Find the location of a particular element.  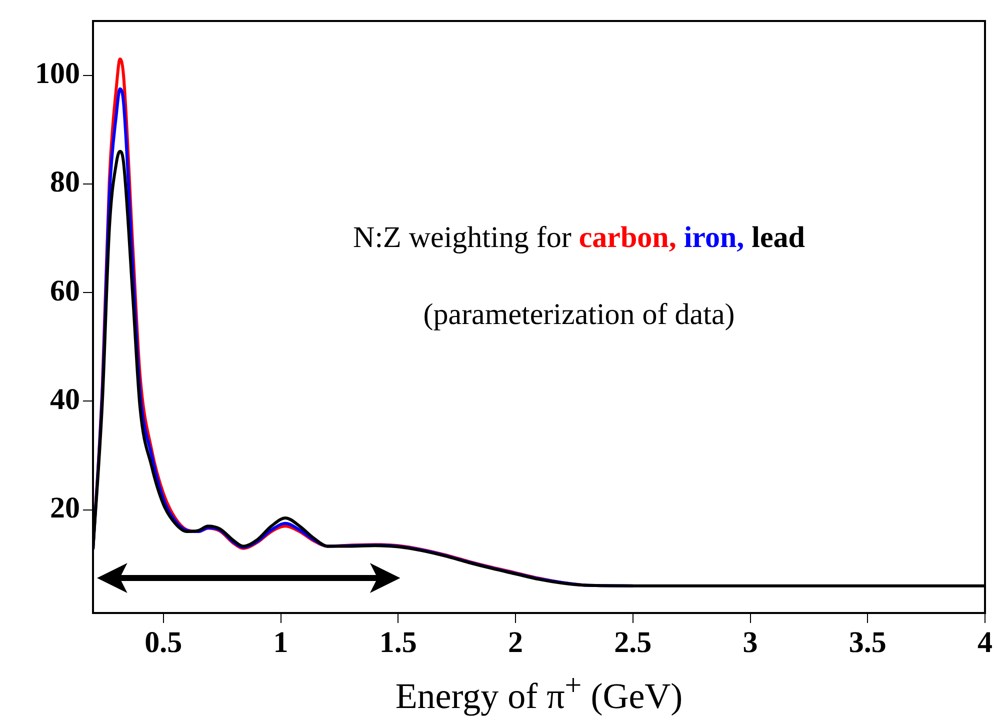

x-tick-label: 0.5 is located at coordinates (163, 642).